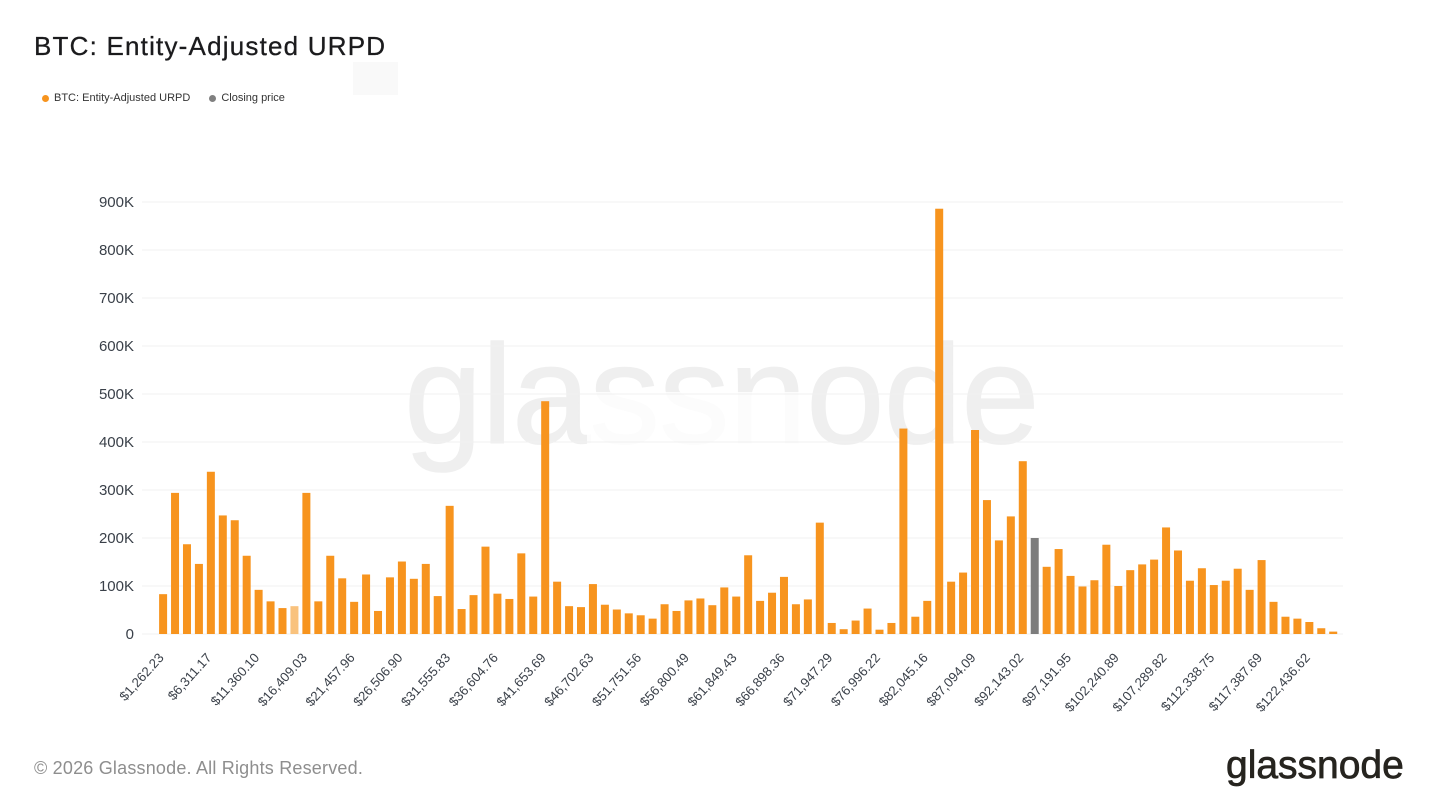 This screenshot has width=1440, height=810. Describe the element at coordinates (116, 394) in the screenshot. I see `svg-text: 500K` at that location.